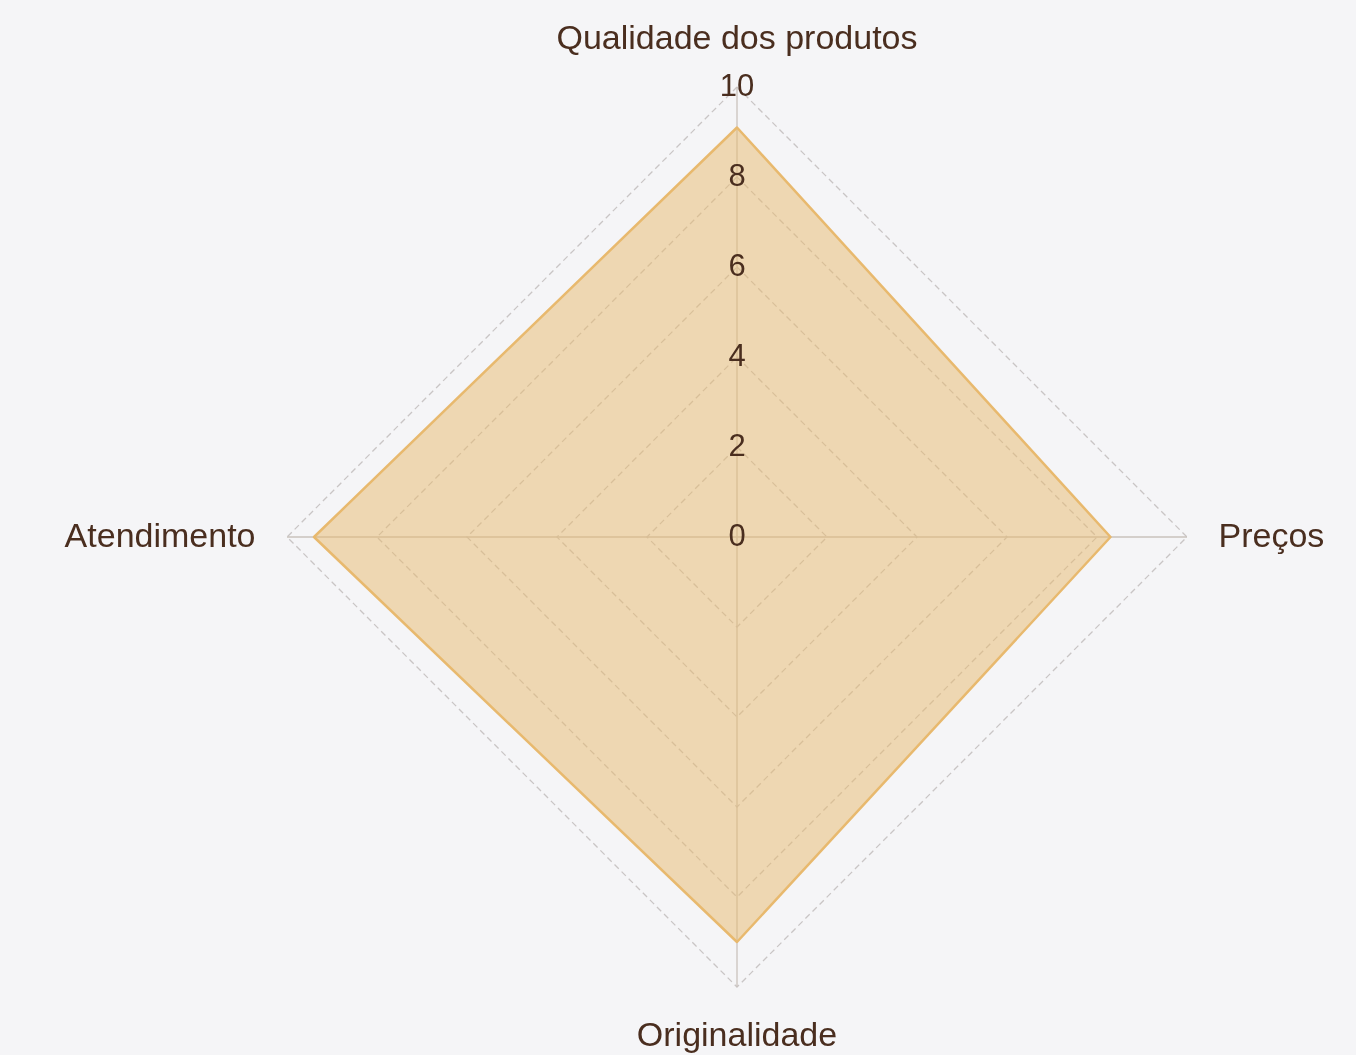 The height and width of the screenshot is (1055, 1356). What do you see at coordinates (737, 85) in the screenshot?
I see `y-tick-label: 10` at bounding box center [737, 85].